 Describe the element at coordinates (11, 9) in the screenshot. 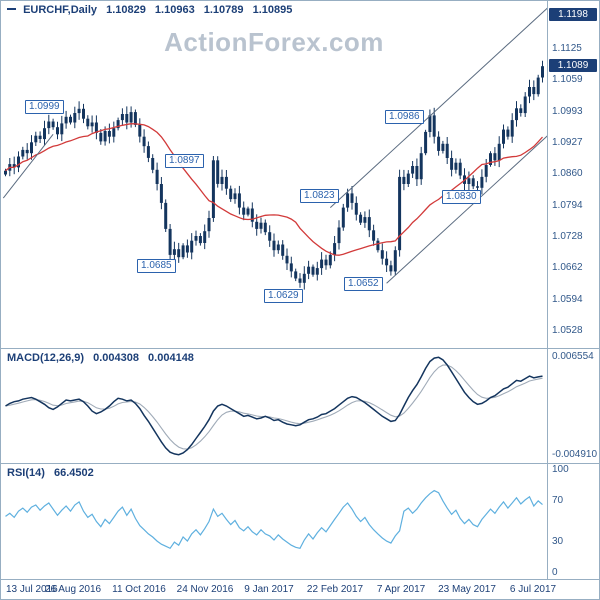

I see `series-dash-icon` at that location.